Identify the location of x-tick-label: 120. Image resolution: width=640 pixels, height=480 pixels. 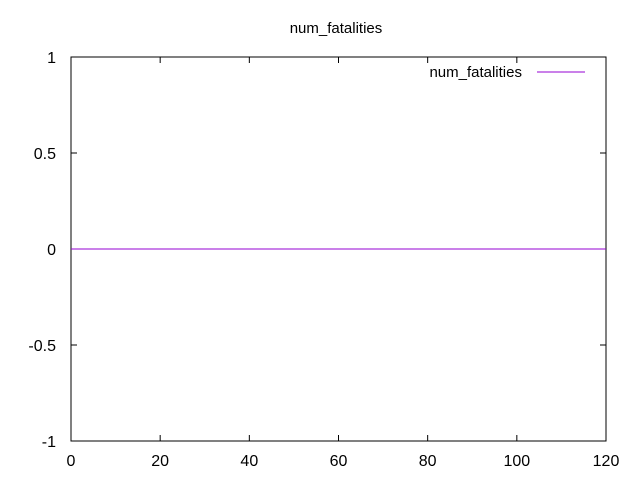
(606, 461).